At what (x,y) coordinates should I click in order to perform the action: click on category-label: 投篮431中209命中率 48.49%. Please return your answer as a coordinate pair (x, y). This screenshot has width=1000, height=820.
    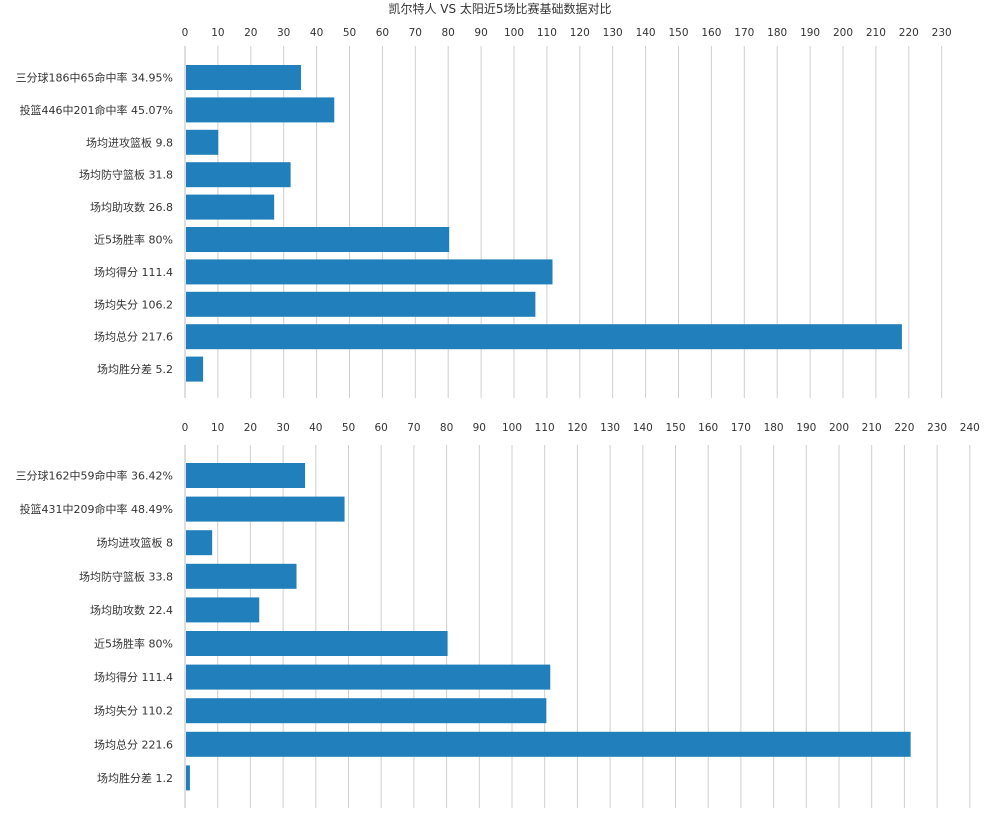
    Looking at the image, I should click on (96, 509).